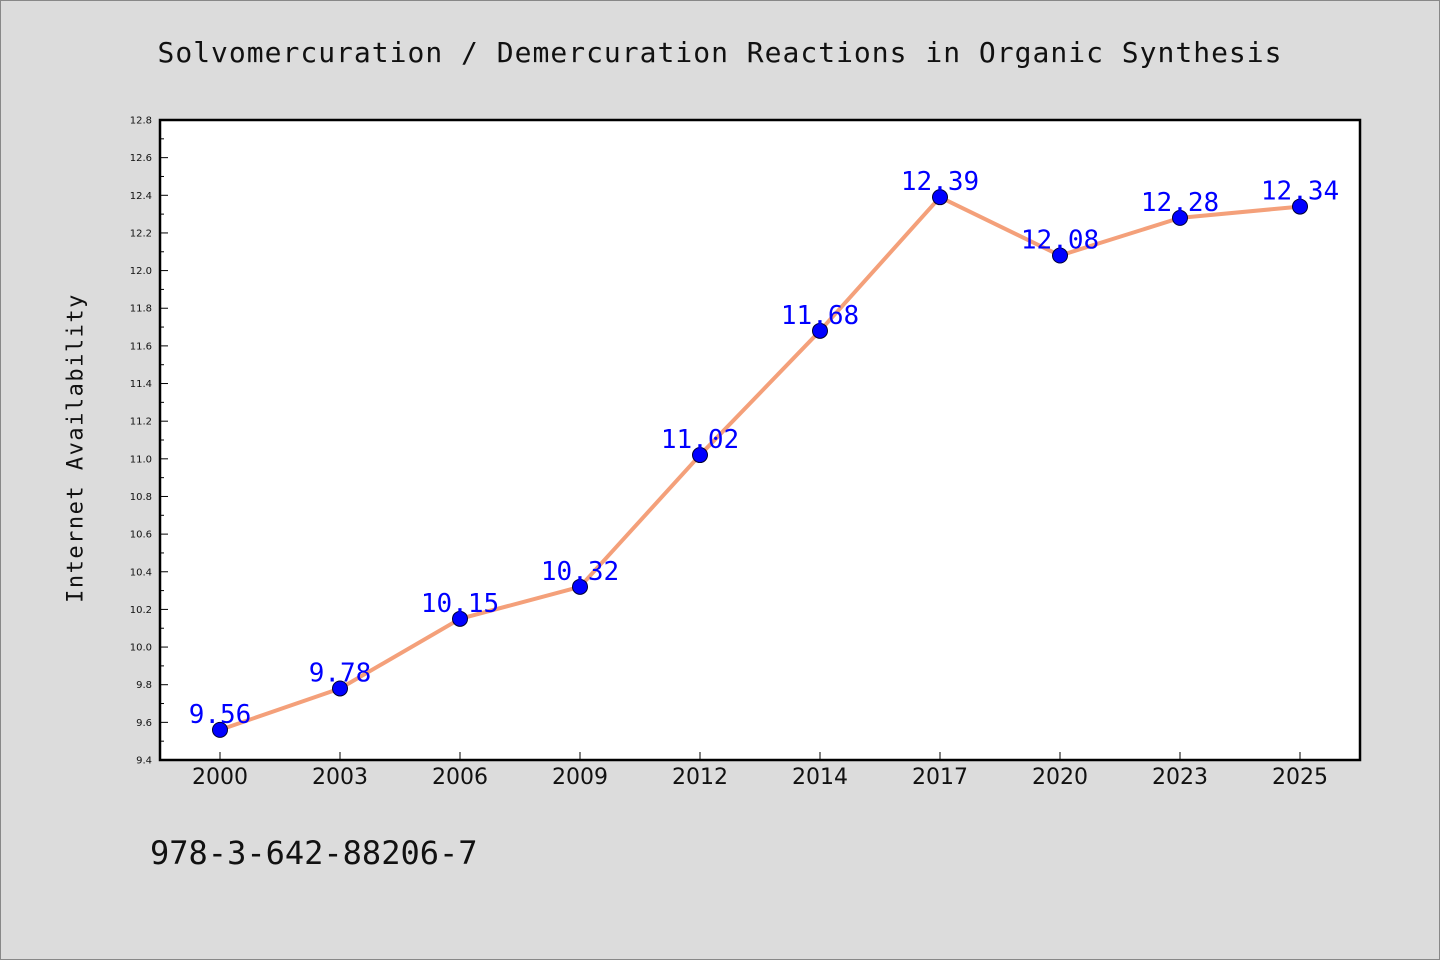 The width and height of the screenshot is (1440, 960). I want to click on data-label: 11.68, so click(820, 316).